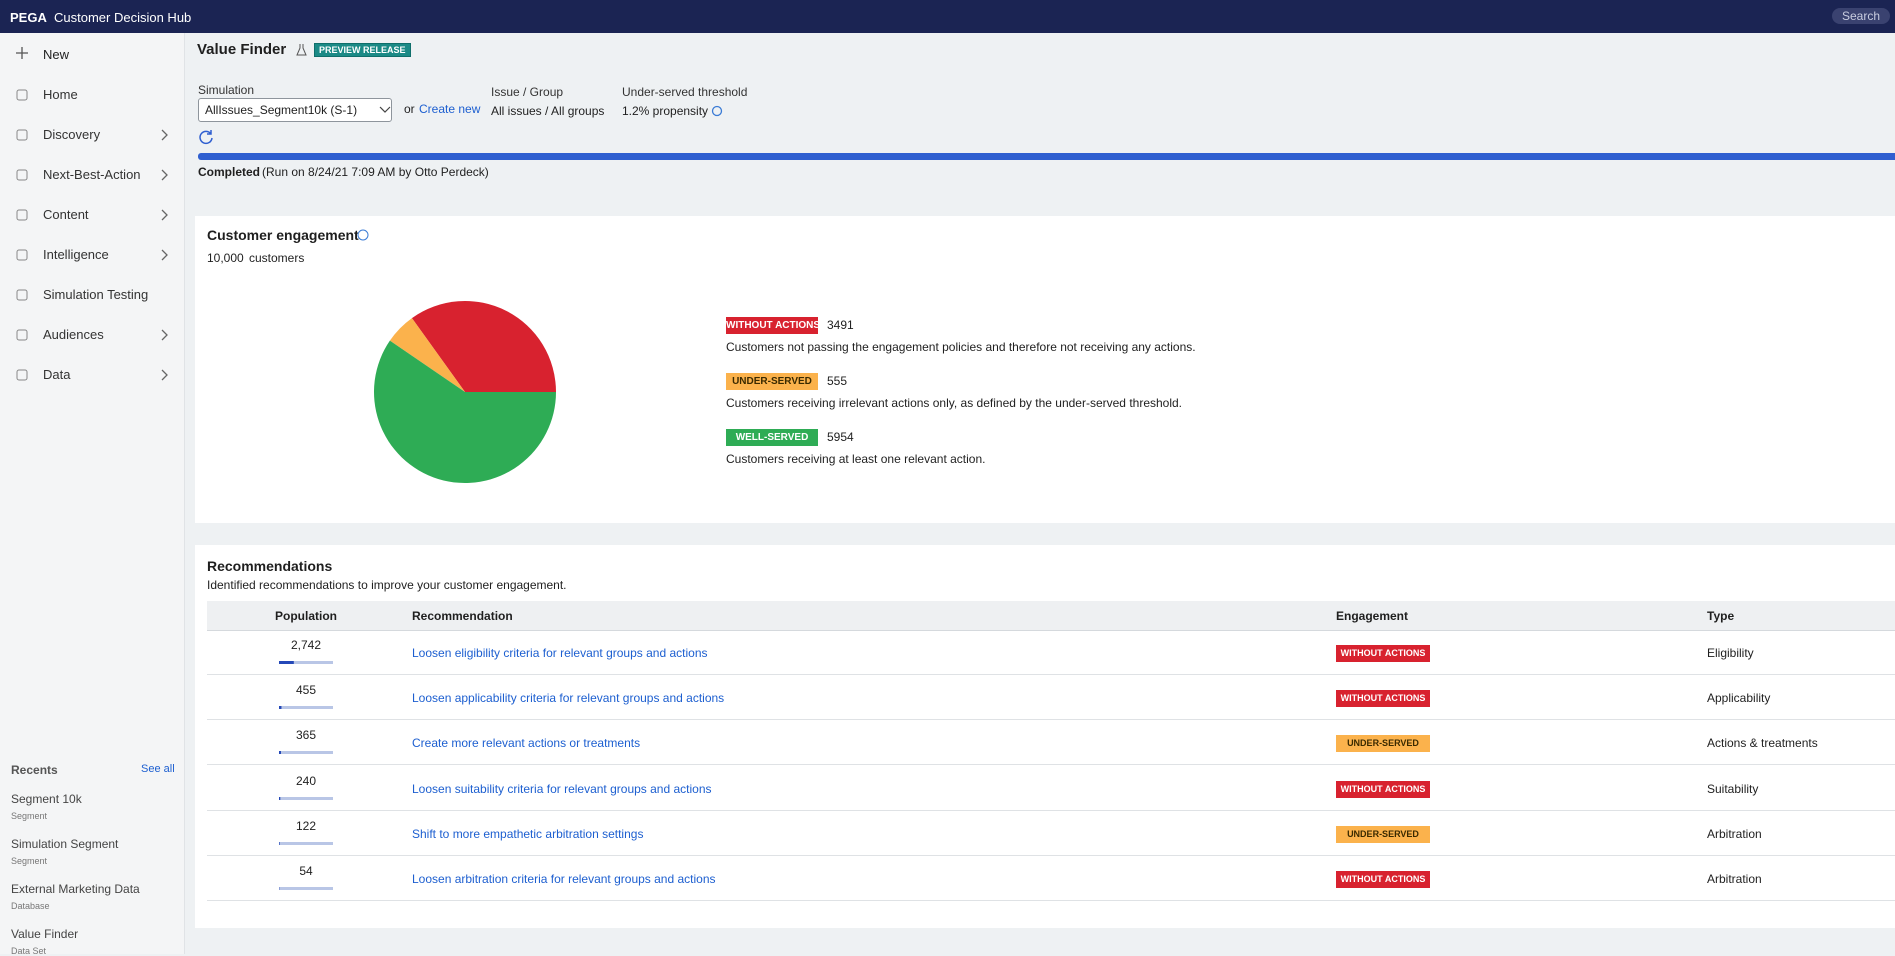 This screenshot has width=1895, height=956. Describe the element at coordinates (449, 109) in the screenshot. I see `create-new: Create new` at that location.